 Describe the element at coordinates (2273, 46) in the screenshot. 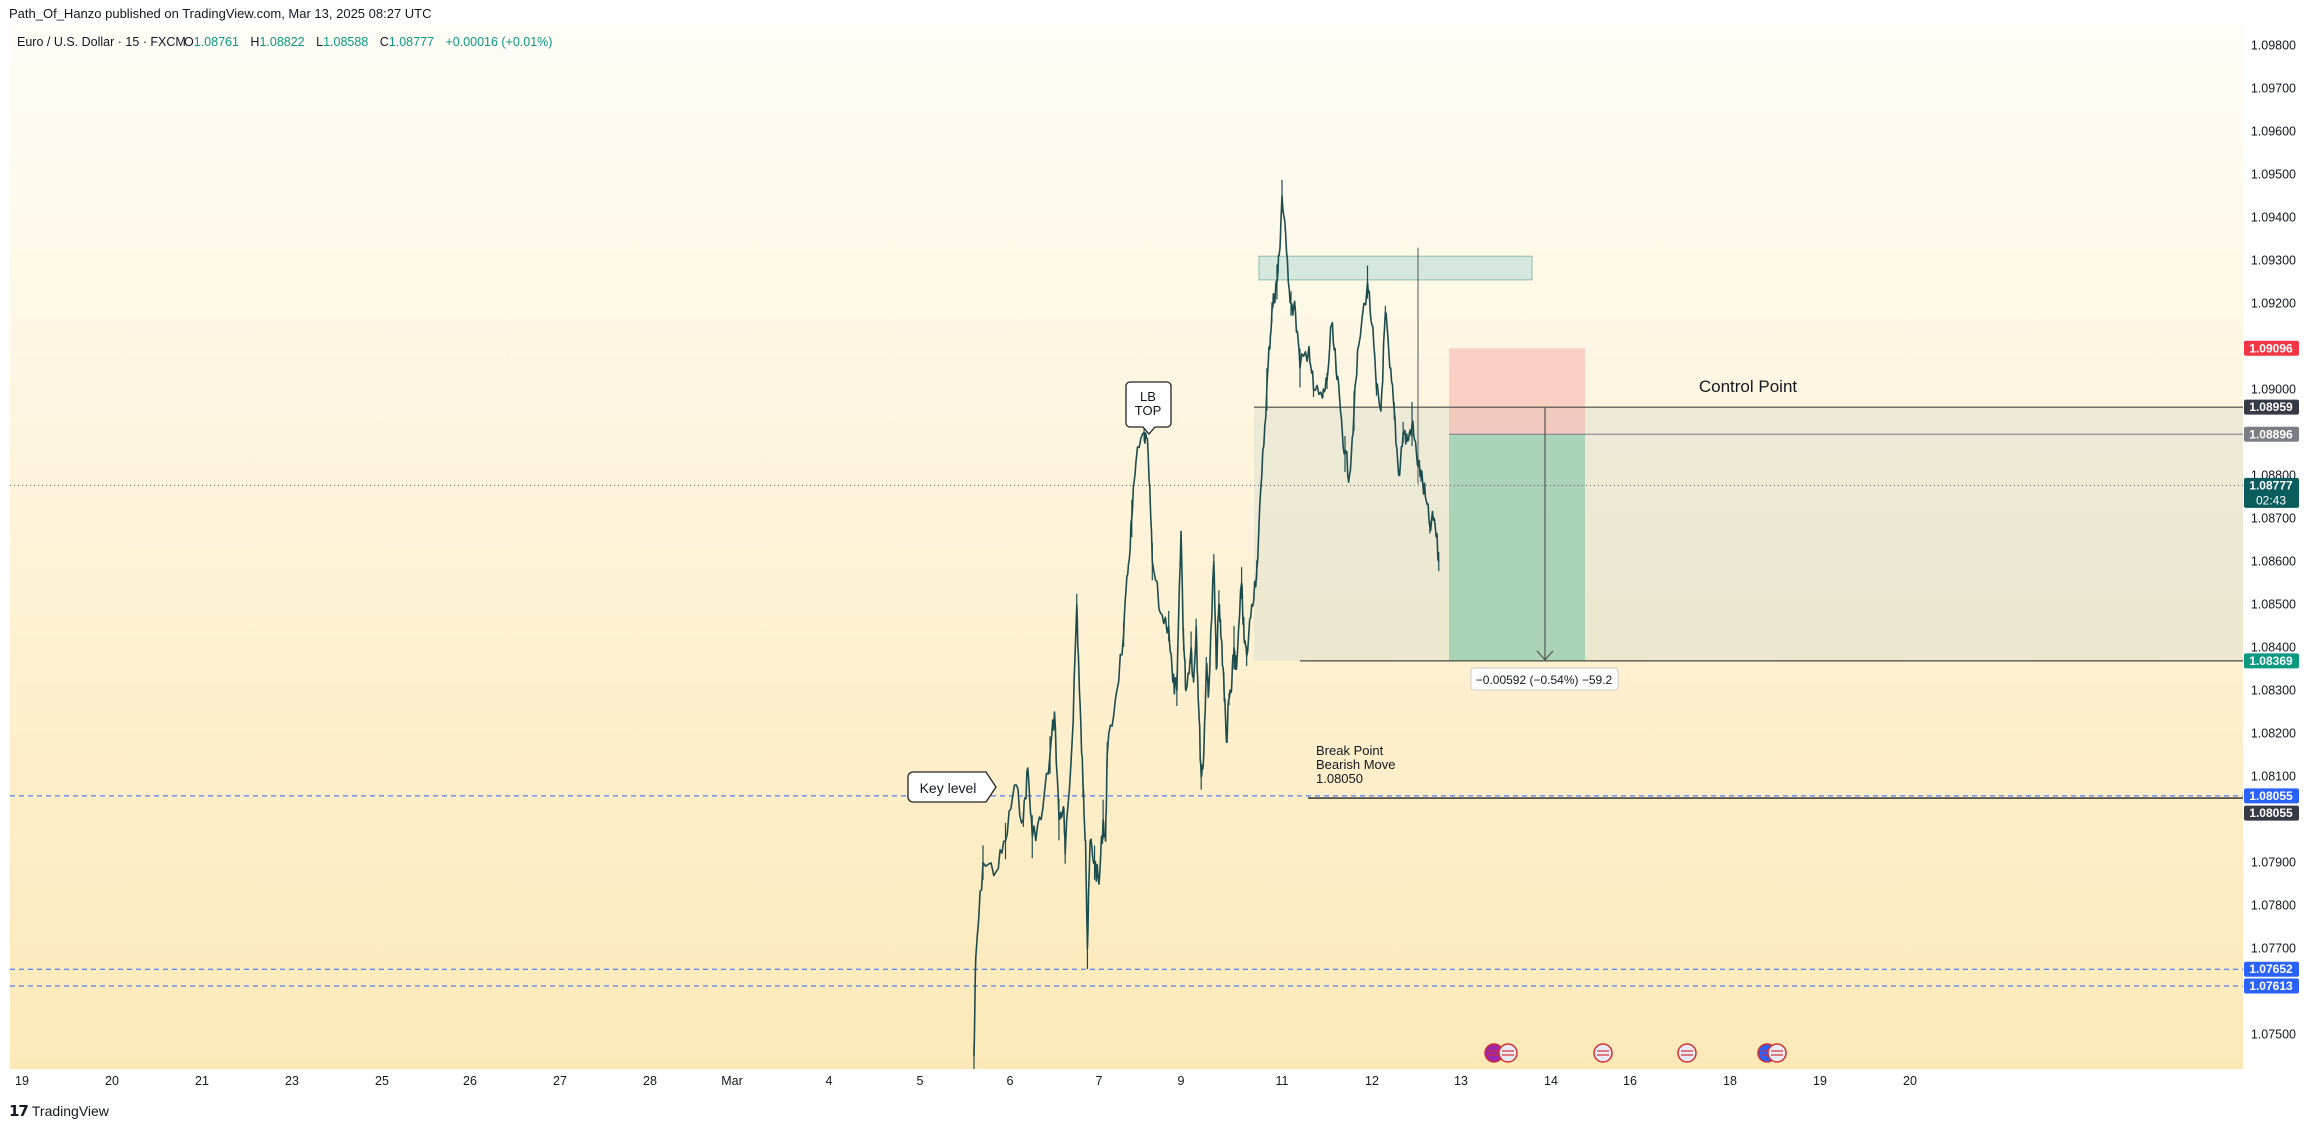

I see `y-tick-label: 1.09800` at that location.